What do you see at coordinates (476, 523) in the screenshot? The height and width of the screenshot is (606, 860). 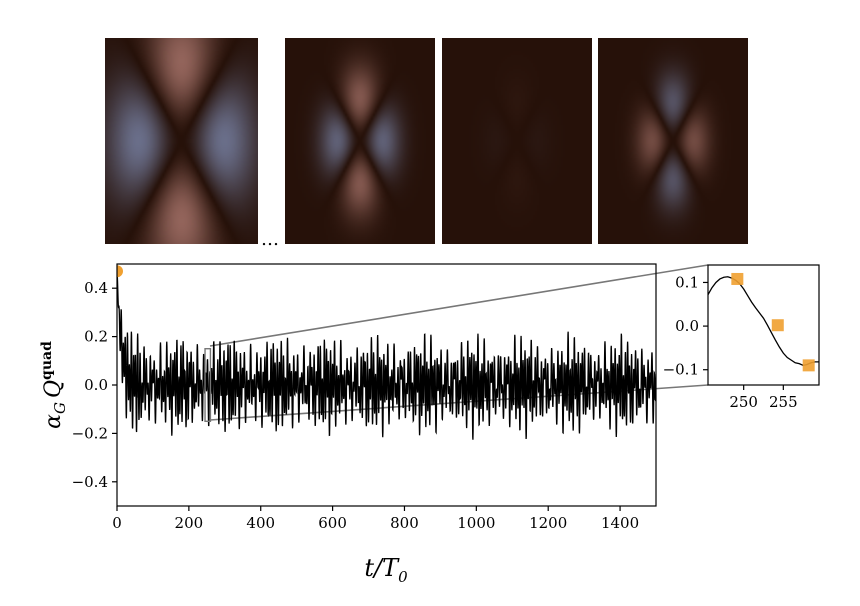 I see `main-x-tick-label-5: 1000` at bounding box center [476, 523].